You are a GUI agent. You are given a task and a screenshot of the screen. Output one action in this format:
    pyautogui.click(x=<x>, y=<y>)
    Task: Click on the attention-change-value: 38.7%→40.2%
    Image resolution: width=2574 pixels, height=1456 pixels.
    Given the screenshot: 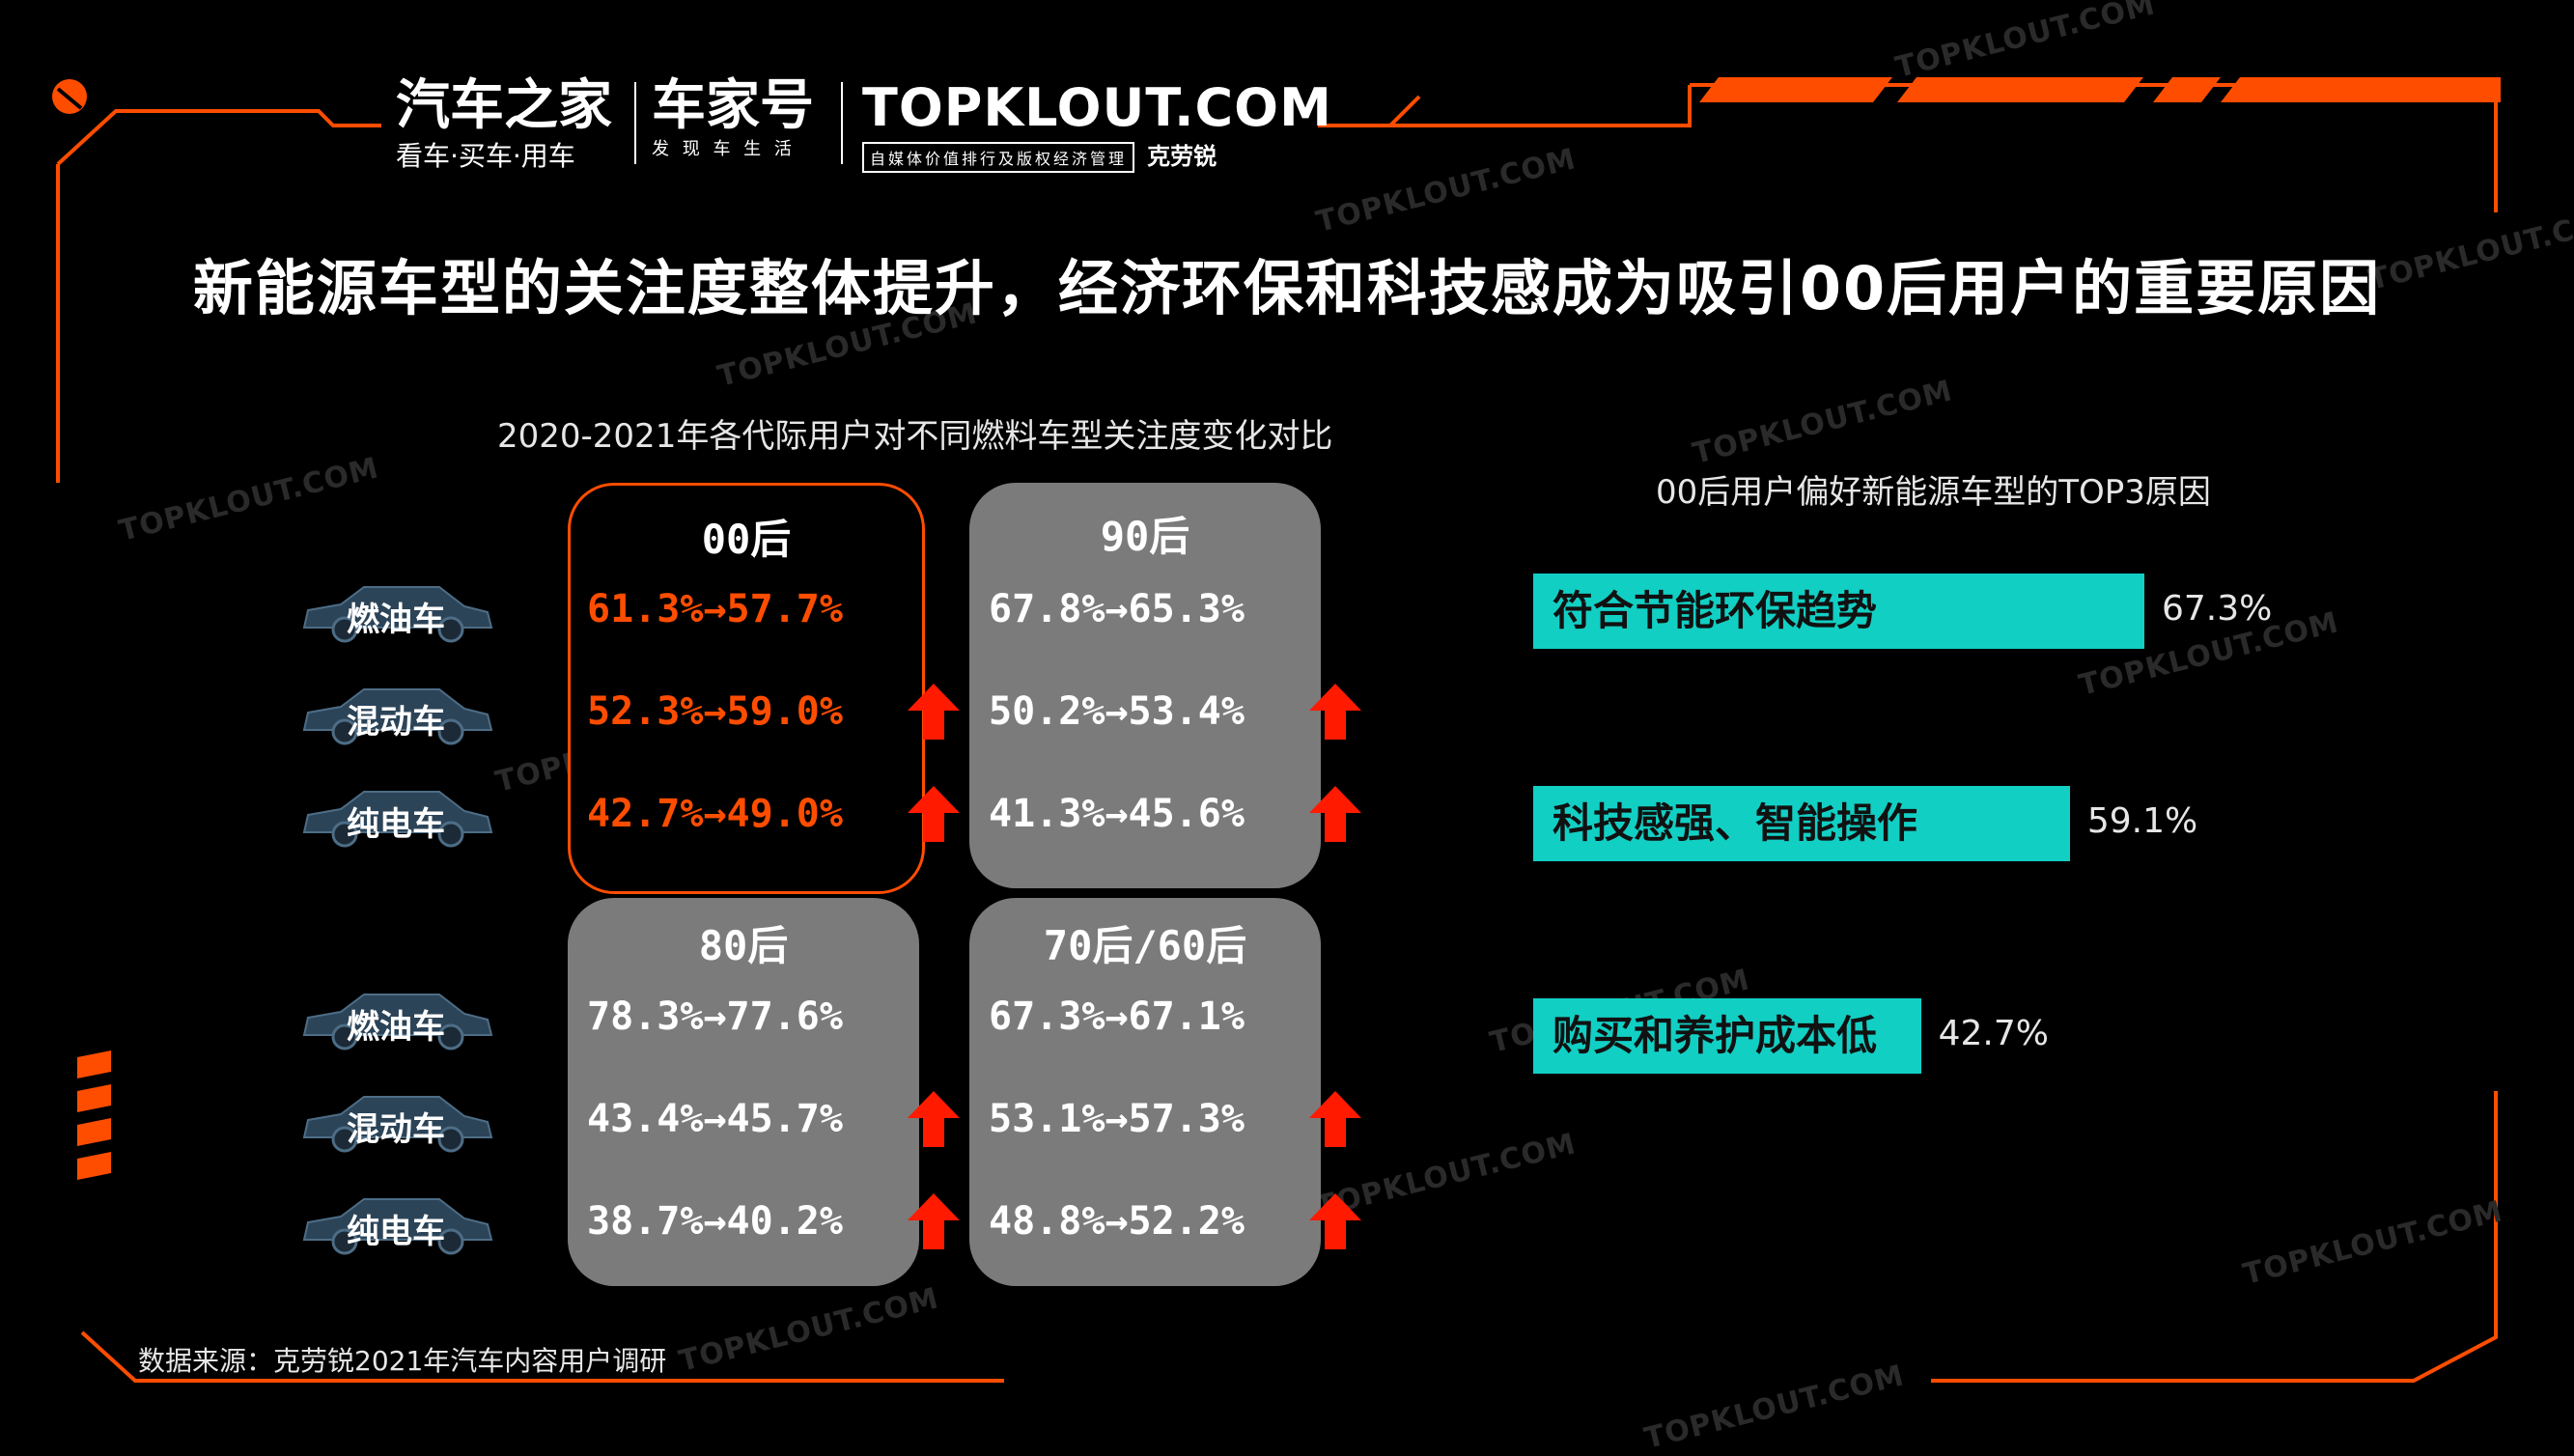 What is the action you would take?
    pyautogui.click(x=715, y=1222)
    